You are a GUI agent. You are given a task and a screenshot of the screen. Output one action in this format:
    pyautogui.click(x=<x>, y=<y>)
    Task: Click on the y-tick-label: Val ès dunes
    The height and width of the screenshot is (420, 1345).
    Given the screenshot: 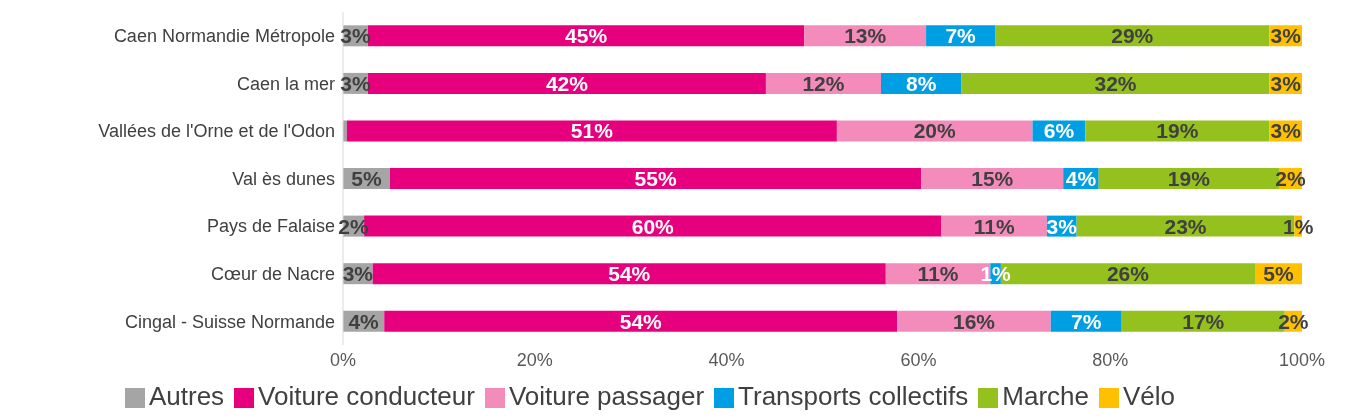 What is the action you would take?
    pyautogui.click(x=283, y=178)
    